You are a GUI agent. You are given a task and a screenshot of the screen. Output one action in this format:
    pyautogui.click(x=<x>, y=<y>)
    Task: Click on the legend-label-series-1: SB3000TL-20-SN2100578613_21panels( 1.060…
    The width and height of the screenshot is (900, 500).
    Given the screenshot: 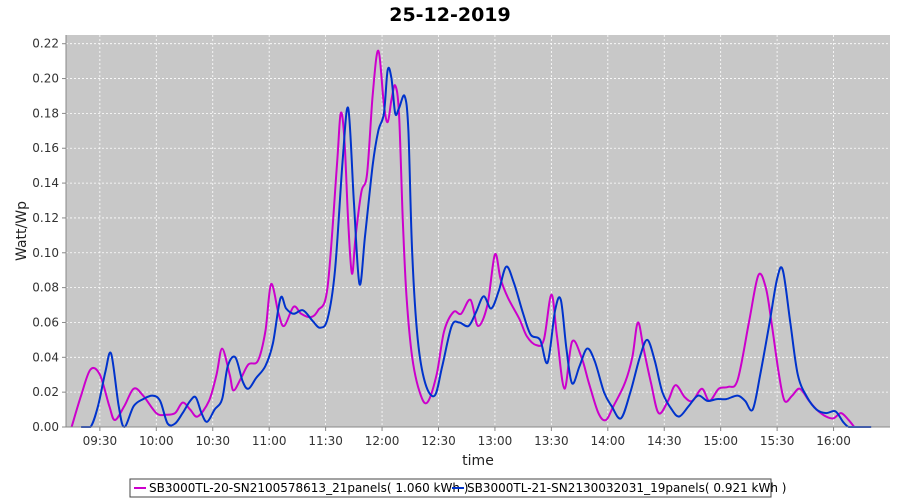 What is the action you would take?
    pyautogui.click(x=308, y=488)
    